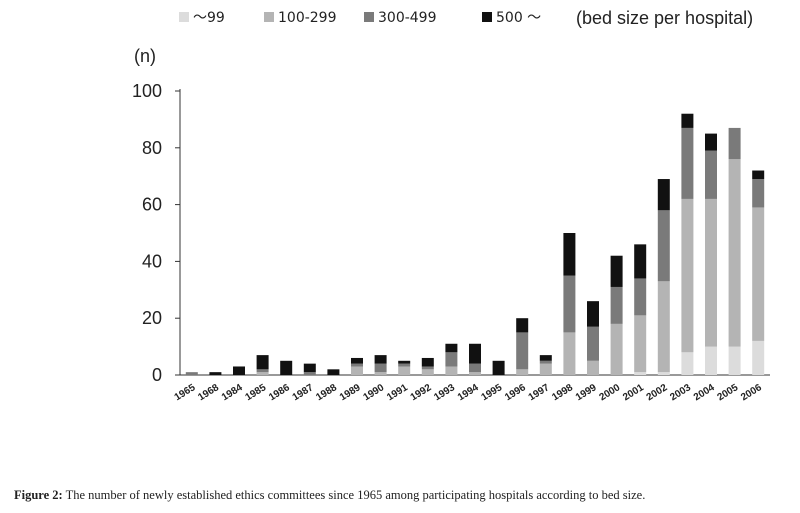 The image size is (800, 513). Describe the element at coordinates (664, 18) in the screenshot. I see `legend-title: (bed size per hospital)` at that location.